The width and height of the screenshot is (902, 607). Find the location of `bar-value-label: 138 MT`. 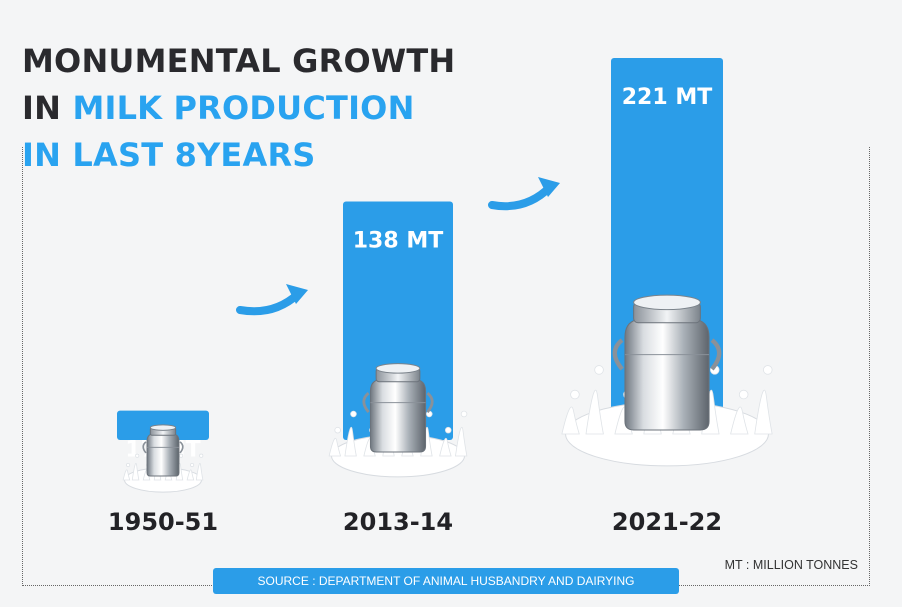

bar-value-label: 138 MT is located at coordinates (398, 240).